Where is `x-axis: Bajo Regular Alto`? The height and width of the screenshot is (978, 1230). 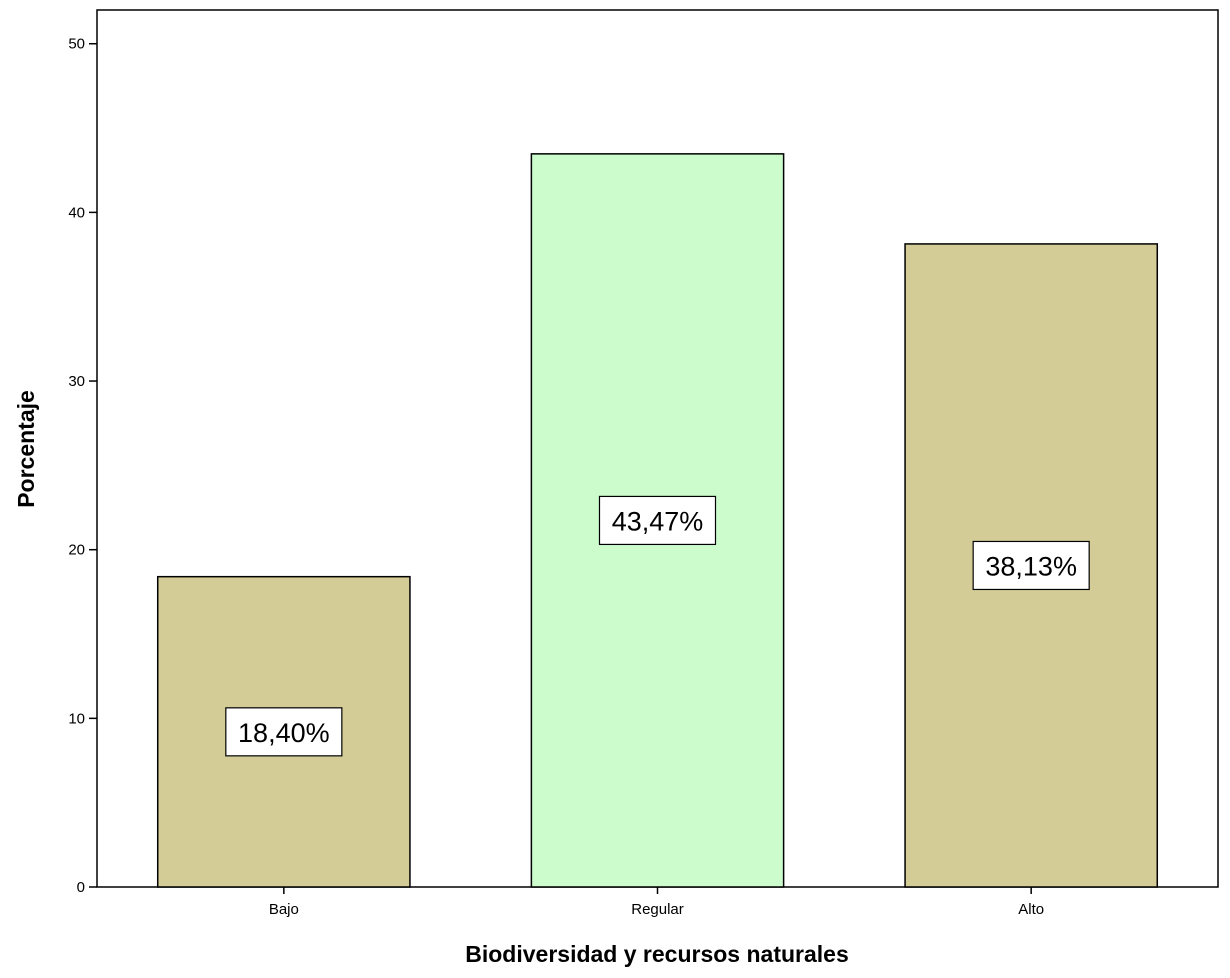 x-axis: Bajo Regular Alto is located at coordinates (656, 902).